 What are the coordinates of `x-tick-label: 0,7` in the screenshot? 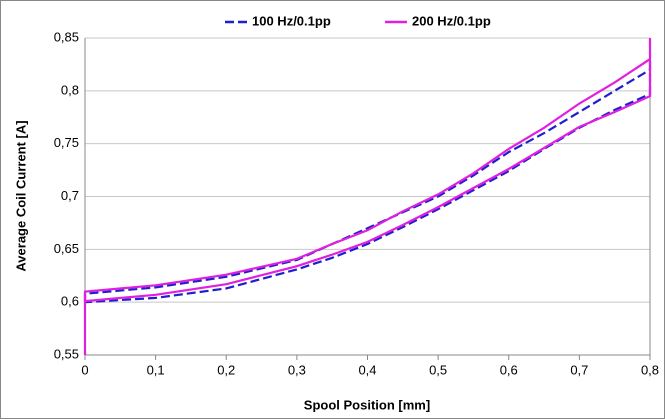 It's located at (579, 369).